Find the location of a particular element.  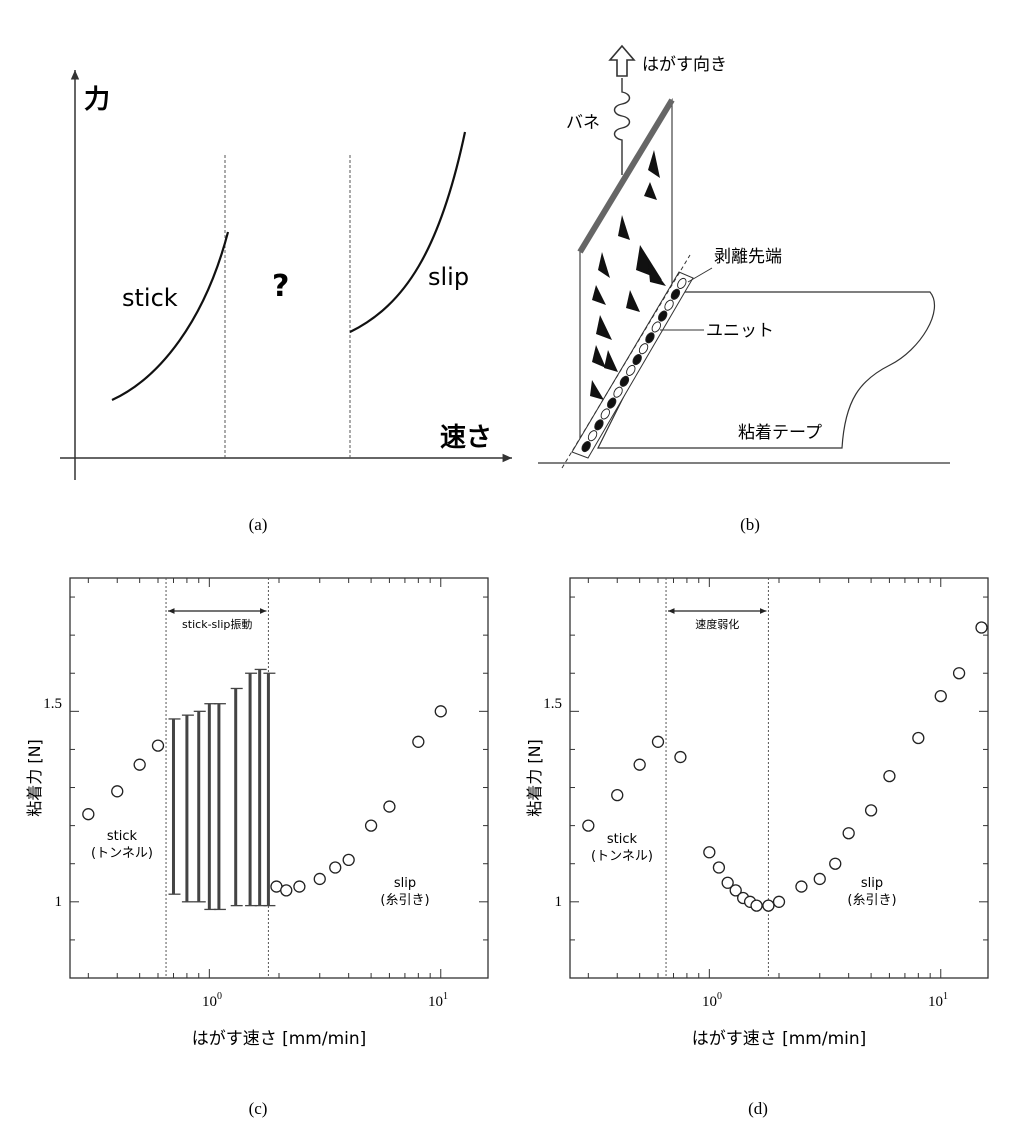

panel-c-x-tick-label-10: 10¹ is located at coordinates (438, 1000).